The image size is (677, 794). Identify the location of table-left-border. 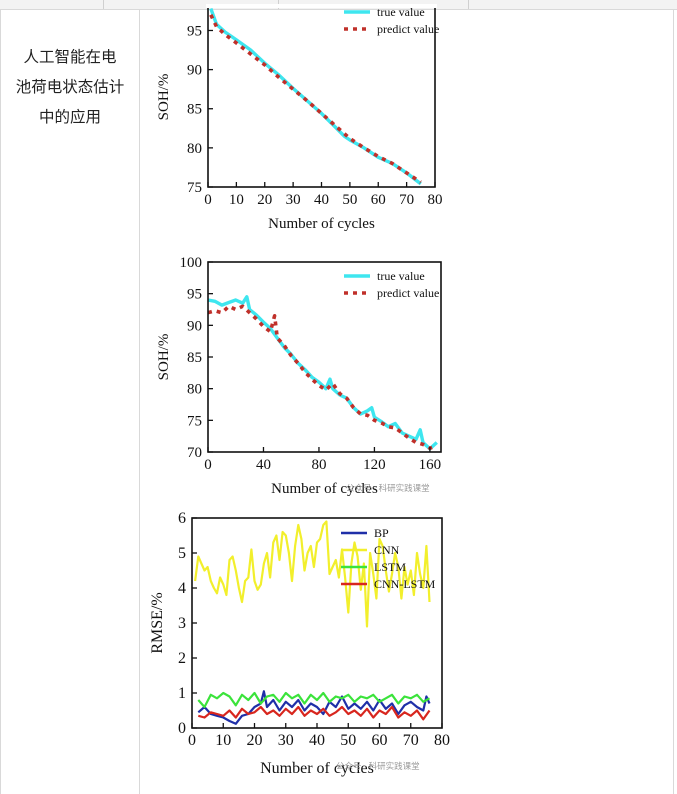
(0, 402).